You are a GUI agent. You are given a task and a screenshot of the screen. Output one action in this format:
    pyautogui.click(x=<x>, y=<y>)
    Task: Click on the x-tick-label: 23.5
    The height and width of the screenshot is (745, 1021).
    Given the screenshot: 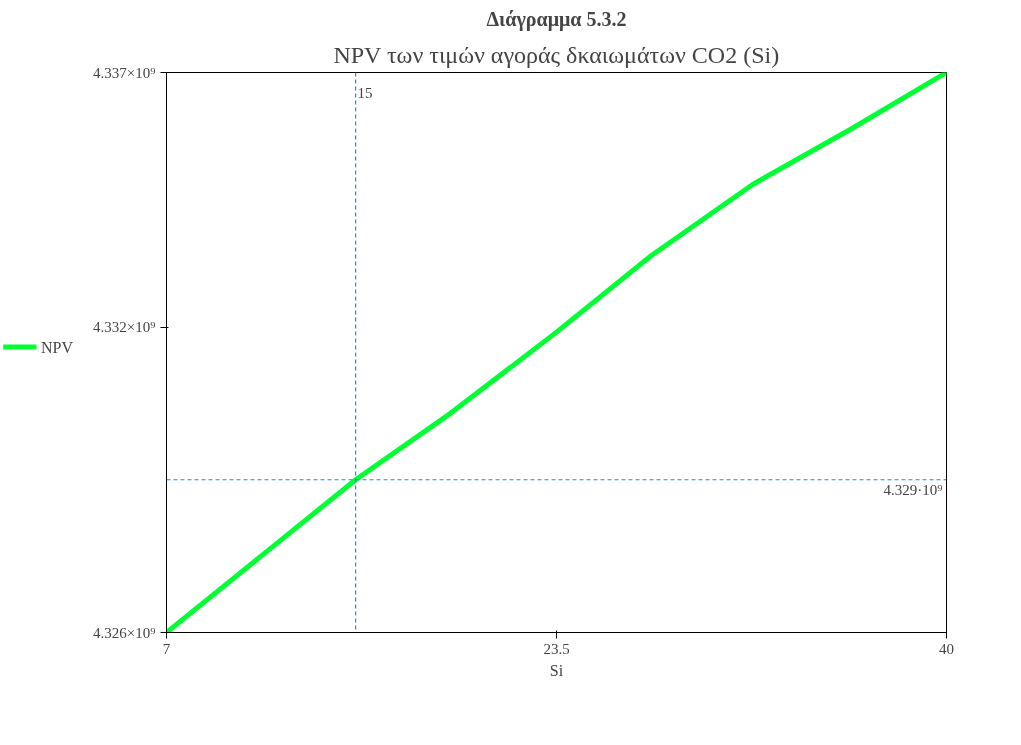 What is the action you would take?
    pyautogui.click(x=556, y=648)
    